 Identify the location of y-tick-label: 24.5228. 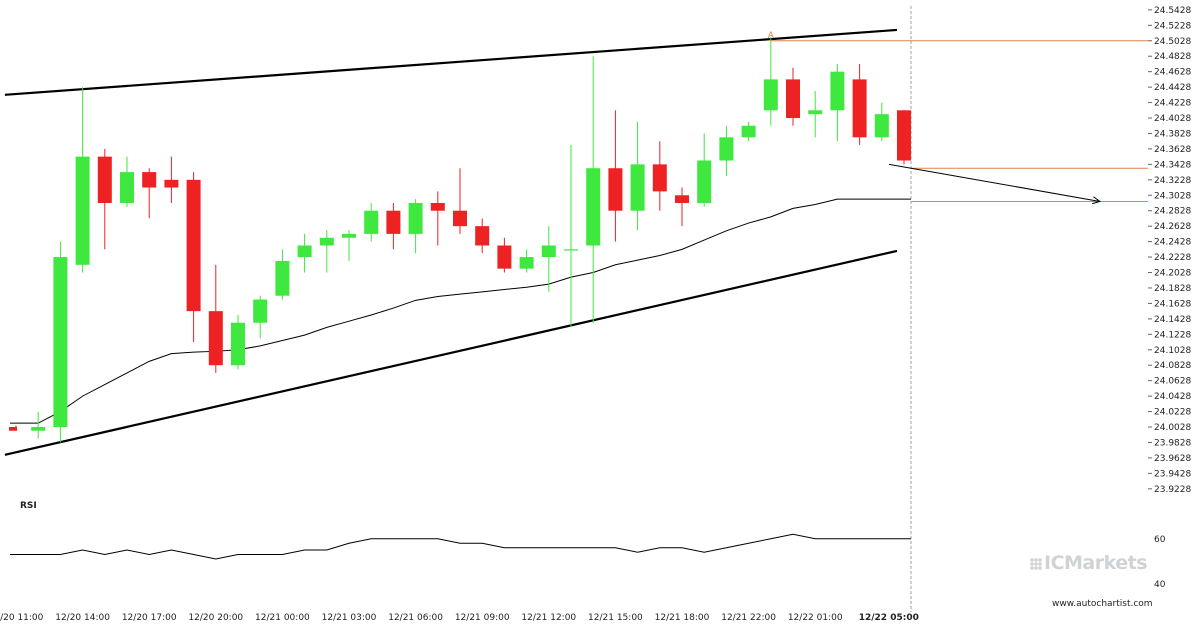
(1172, 26).